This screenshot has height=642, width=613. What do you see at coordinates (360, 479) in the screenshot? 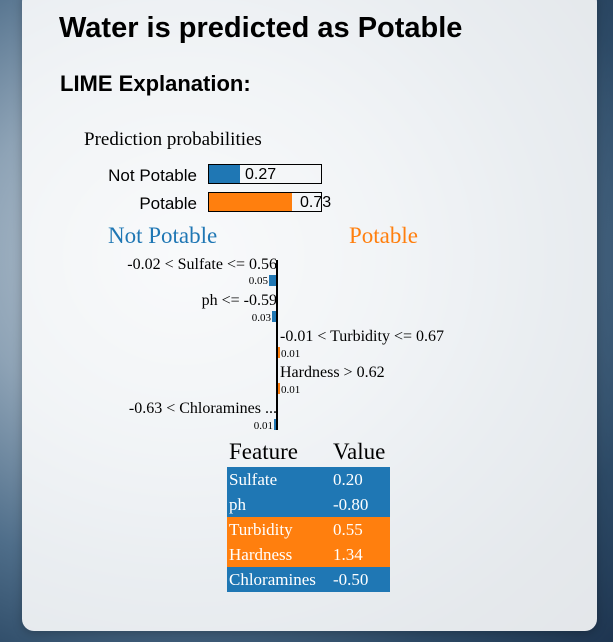
I see `table-cell-value: 0.20` at bounding box center [360, 479].